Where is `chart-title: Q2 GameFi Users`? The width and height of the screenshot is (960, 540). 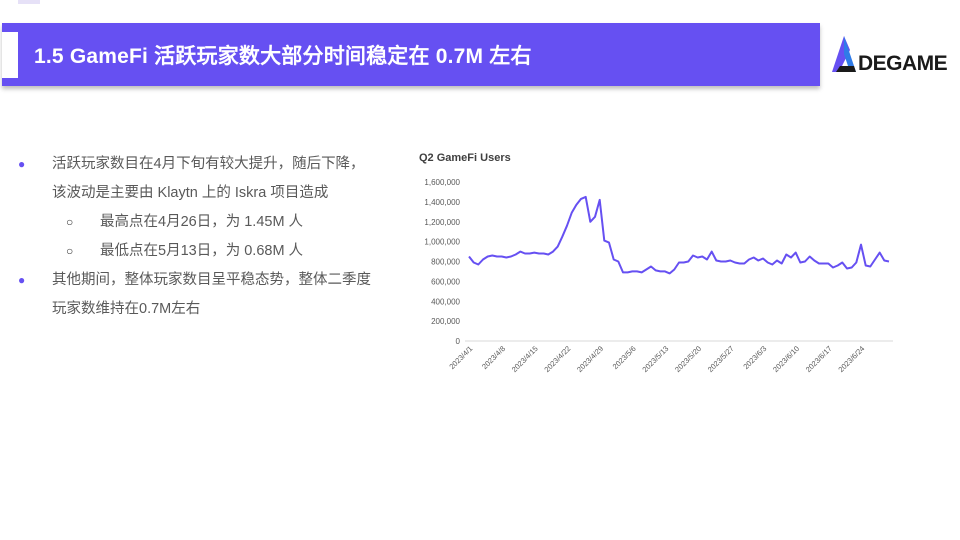 chart-title: Q2 GameFi Users is located at coordinates (465, 158).